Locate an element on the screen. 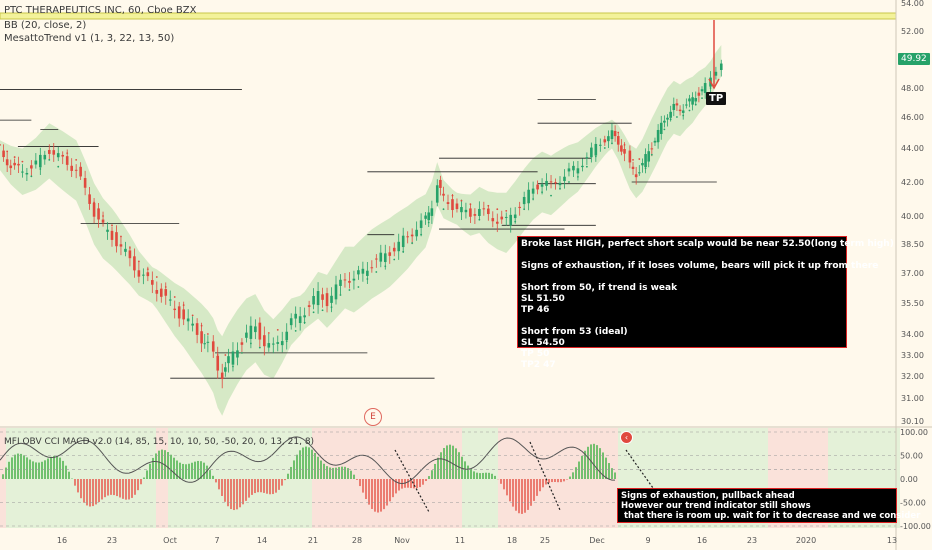  alert-icon: ‹ is located at coordinates (626, 437).